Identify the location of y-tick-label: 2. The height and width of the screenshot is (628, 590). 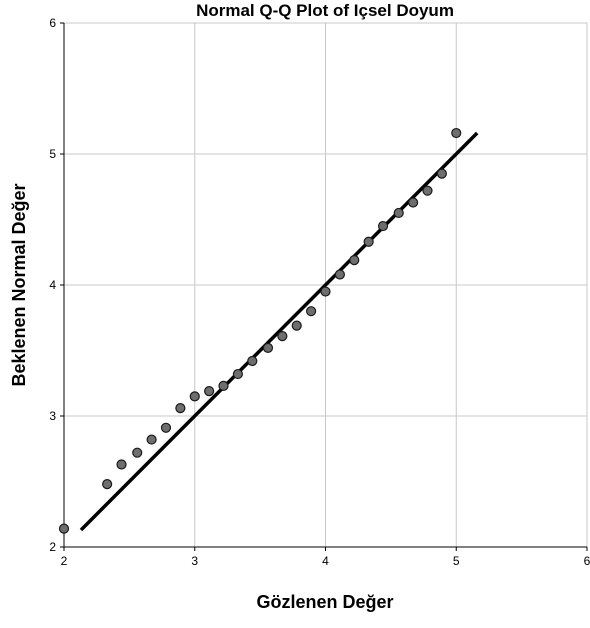
(52, 547).